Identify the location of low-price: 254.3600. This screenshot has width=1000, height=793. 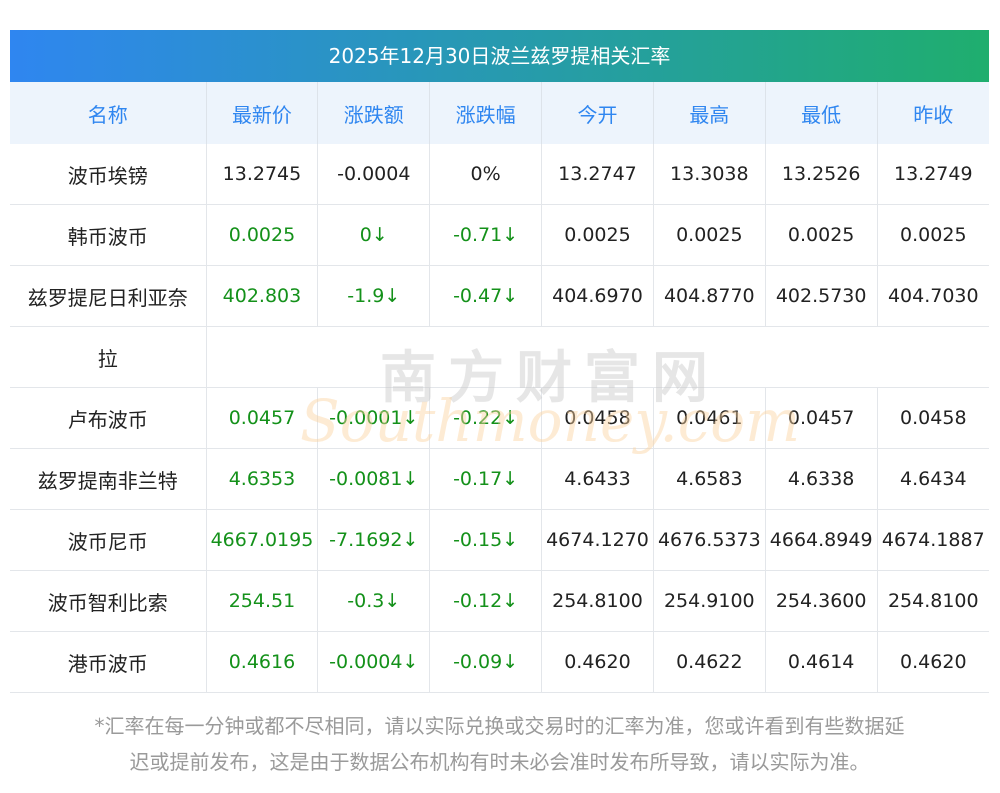
(821, 601).